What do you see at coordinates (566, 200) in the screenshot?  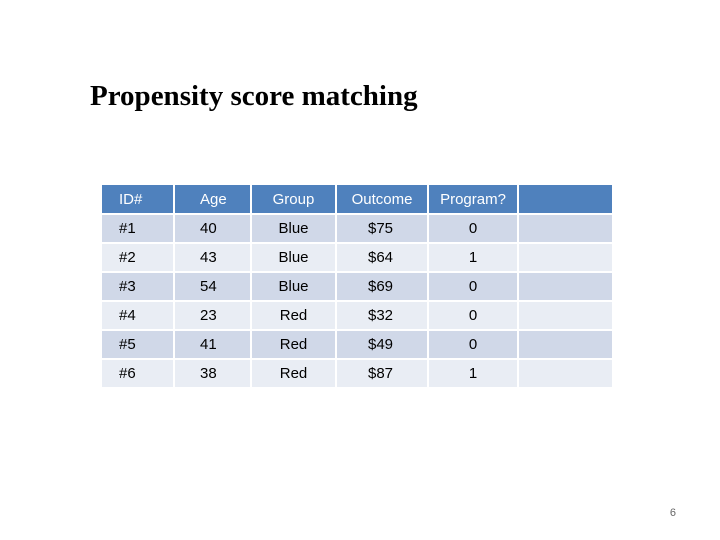 I see `header-extra` at bounding box center [566, 200].